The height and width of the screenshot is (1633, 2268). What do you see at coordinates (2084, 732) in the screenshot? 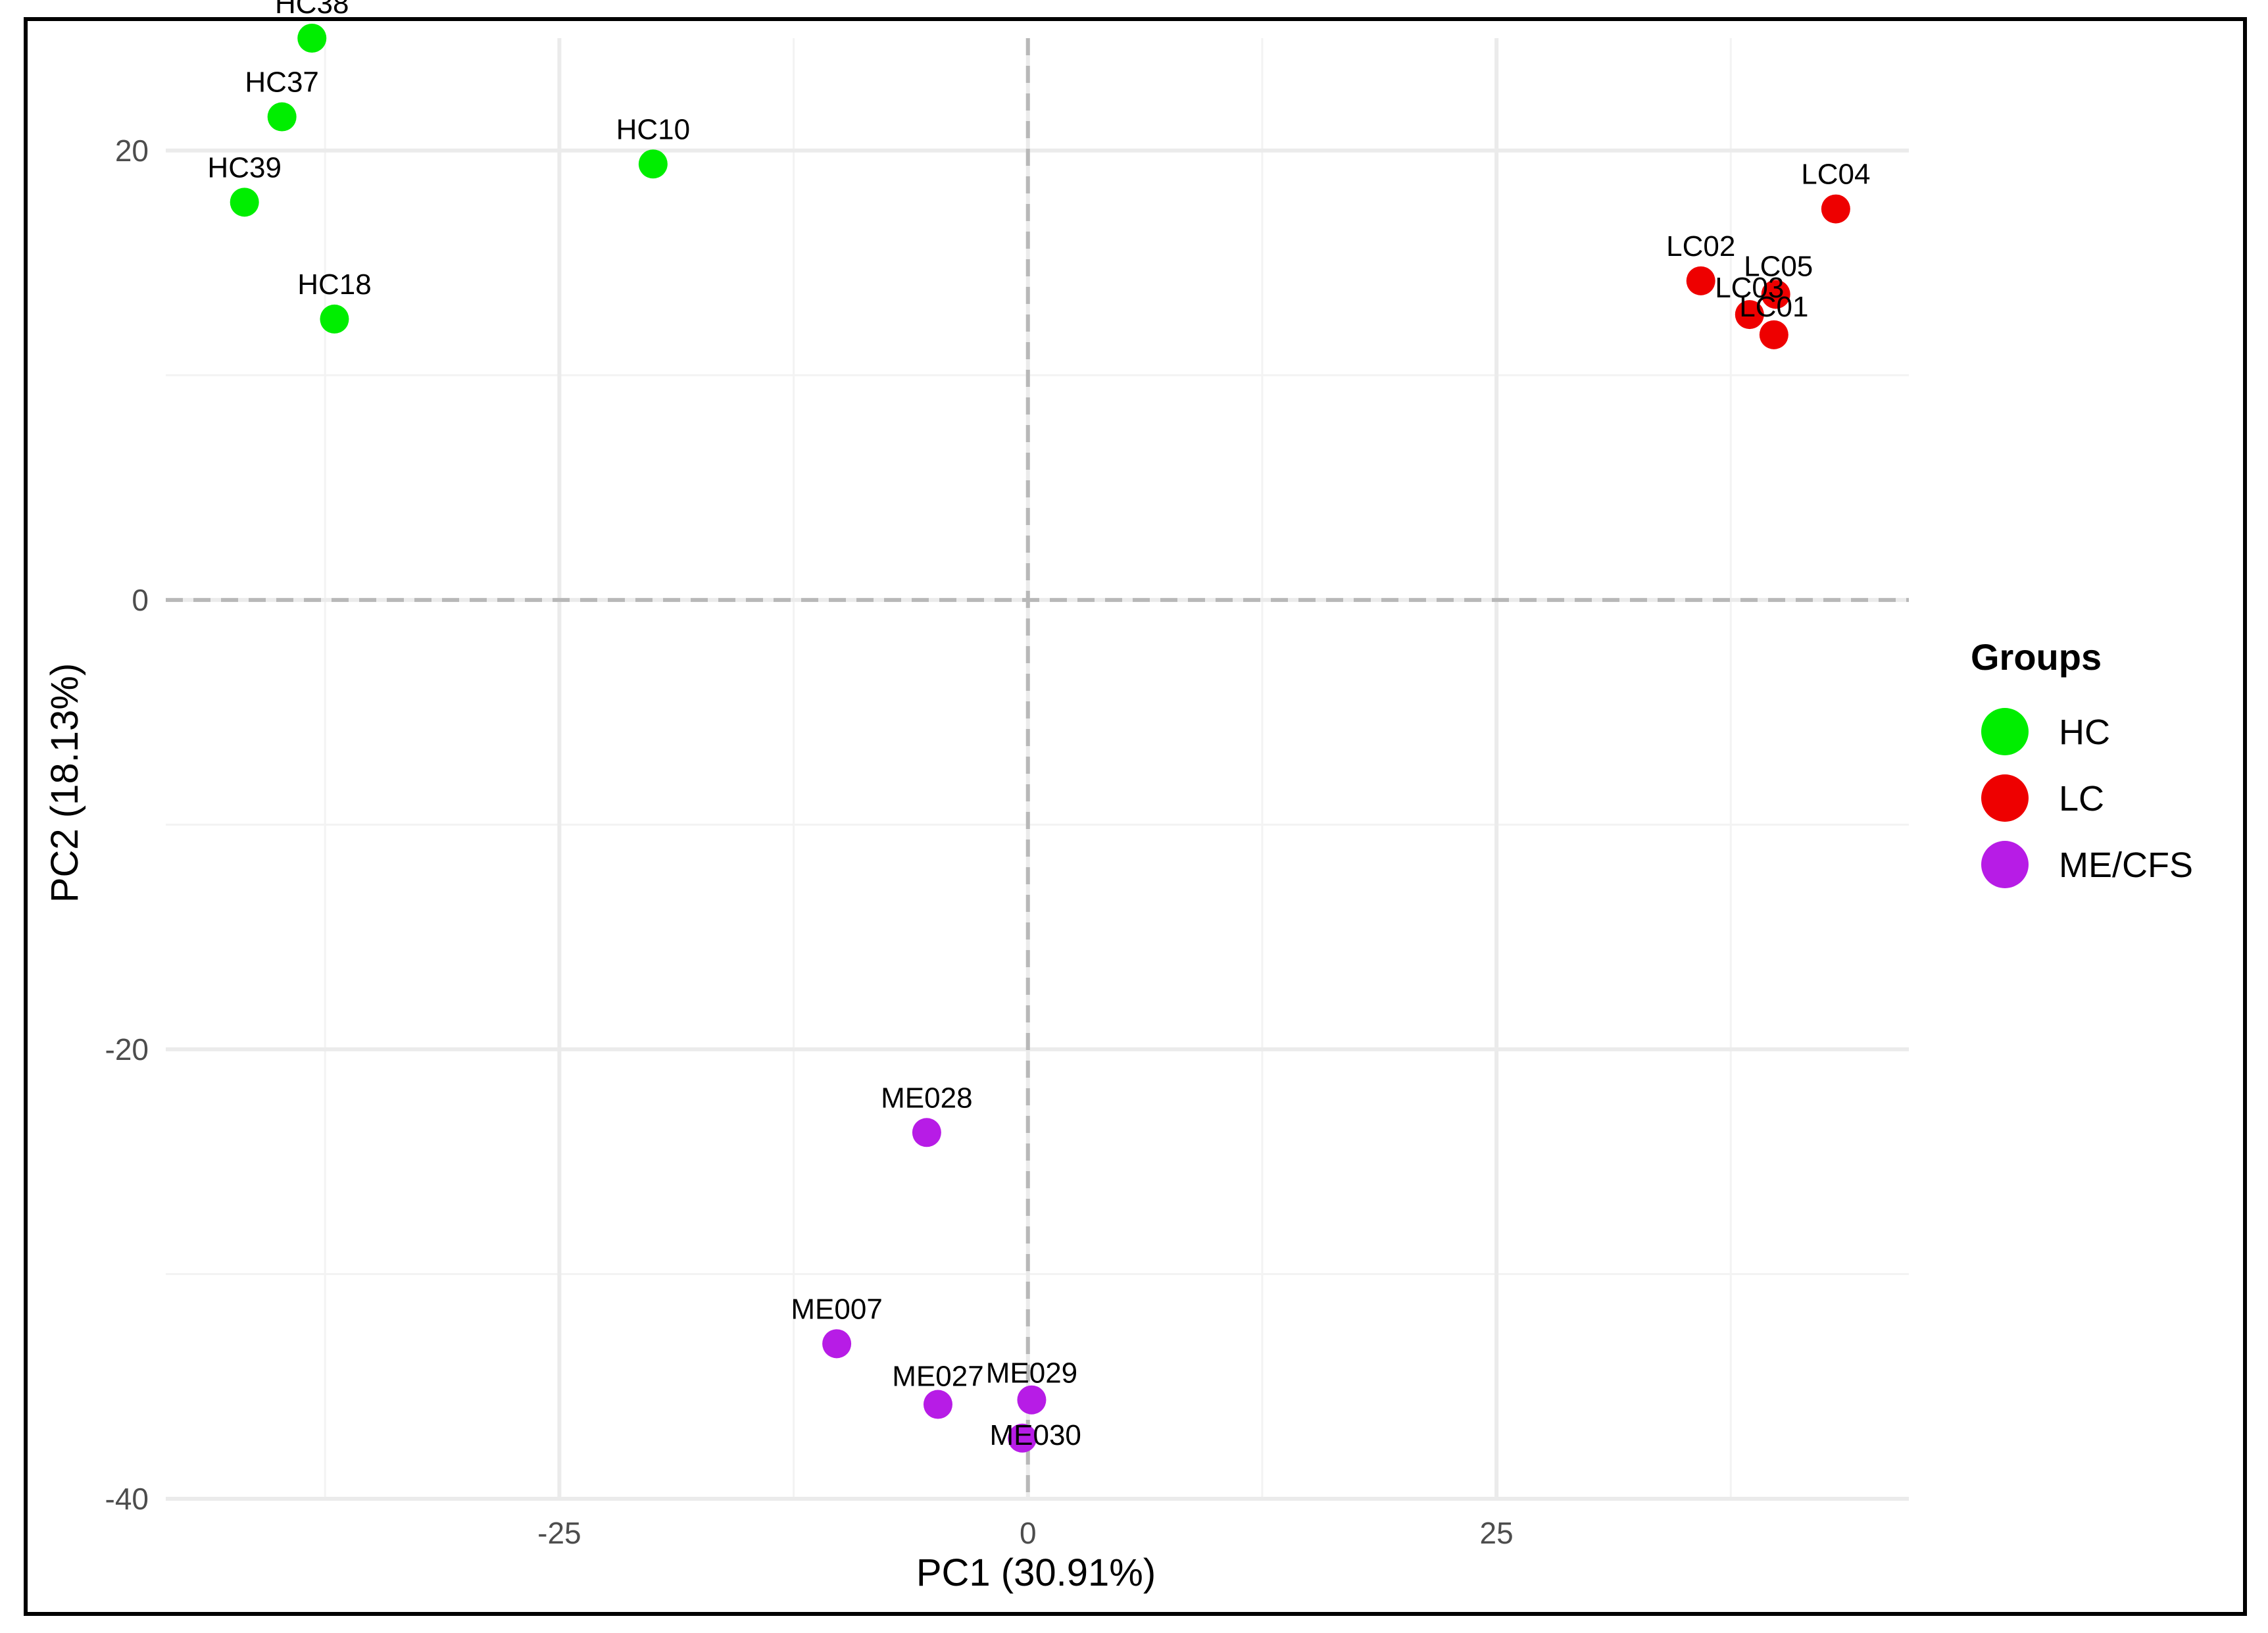
I see `legend-label: HC` at bounding box center [2084, 732].